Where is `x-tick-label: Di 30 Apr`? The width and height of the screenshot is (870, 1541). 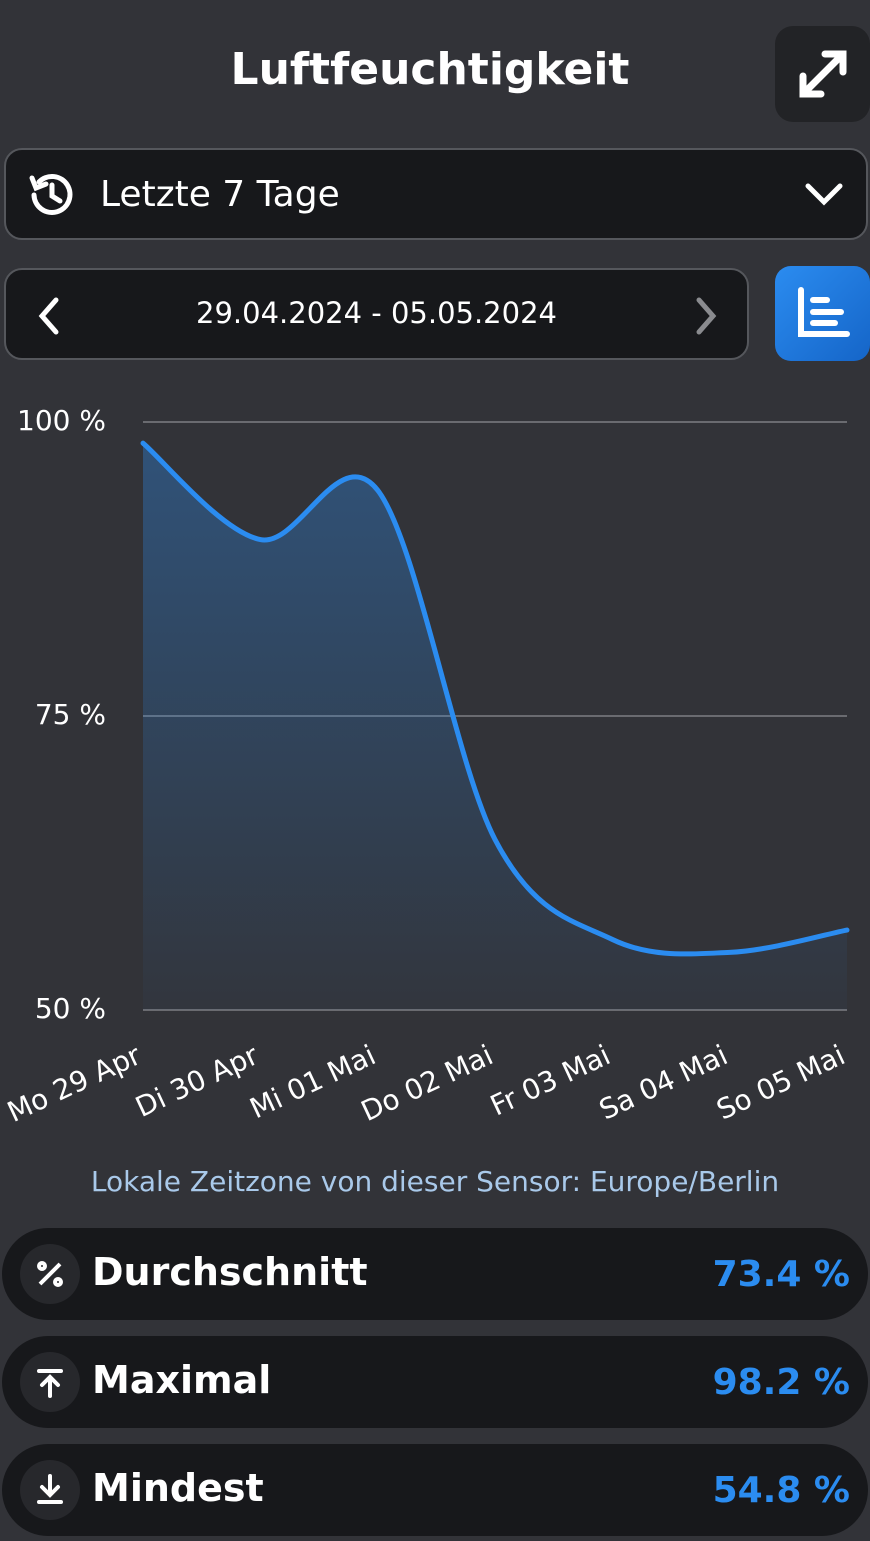 x-tick-label: Di 30 Apr is located at coordinates (196, 1081).